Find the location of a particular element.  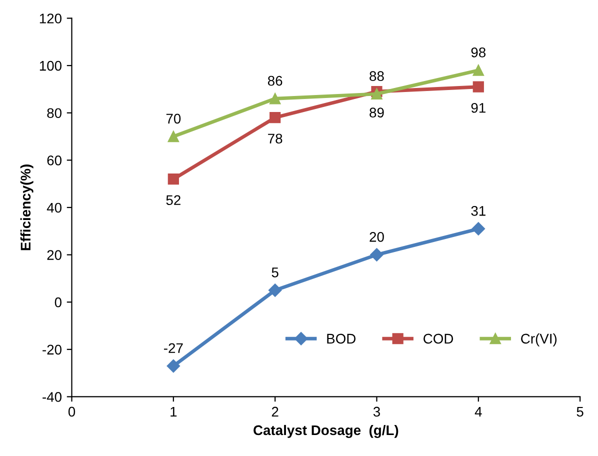

data-label: 52 is located at coordinates (173, 200).